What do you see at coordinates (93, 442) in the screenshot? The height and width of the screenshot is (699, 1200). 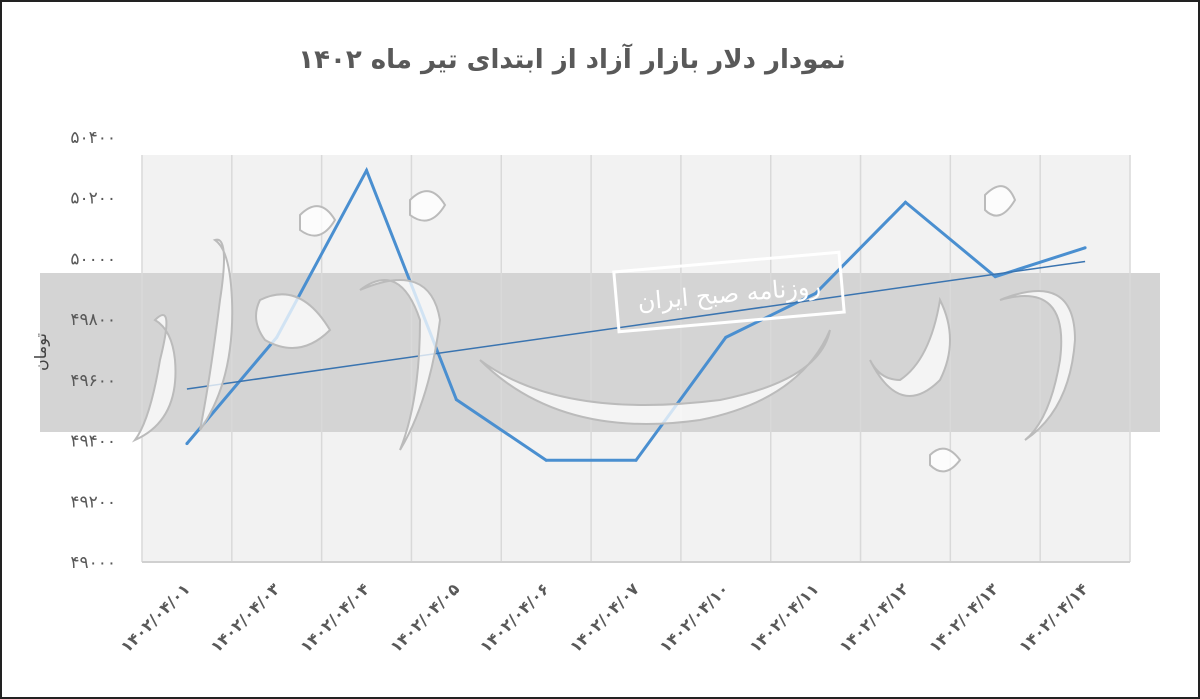 I see `y-tick-label: ۴۹۴۰۰` at bounding box center [93, 442].